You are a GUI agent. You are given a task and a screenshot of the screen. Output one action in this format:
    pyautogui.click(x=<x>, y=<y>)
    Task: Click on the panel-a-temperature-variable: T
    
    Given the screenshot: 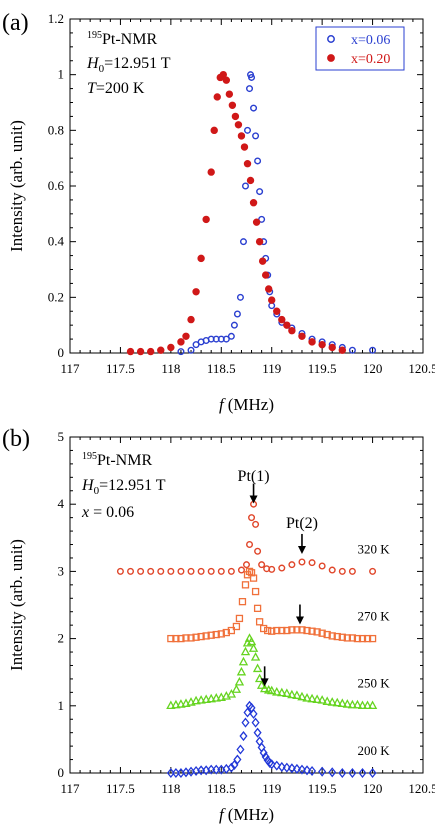 What is the action you would take?
    pyautogui.click(x=92, y=88)
    